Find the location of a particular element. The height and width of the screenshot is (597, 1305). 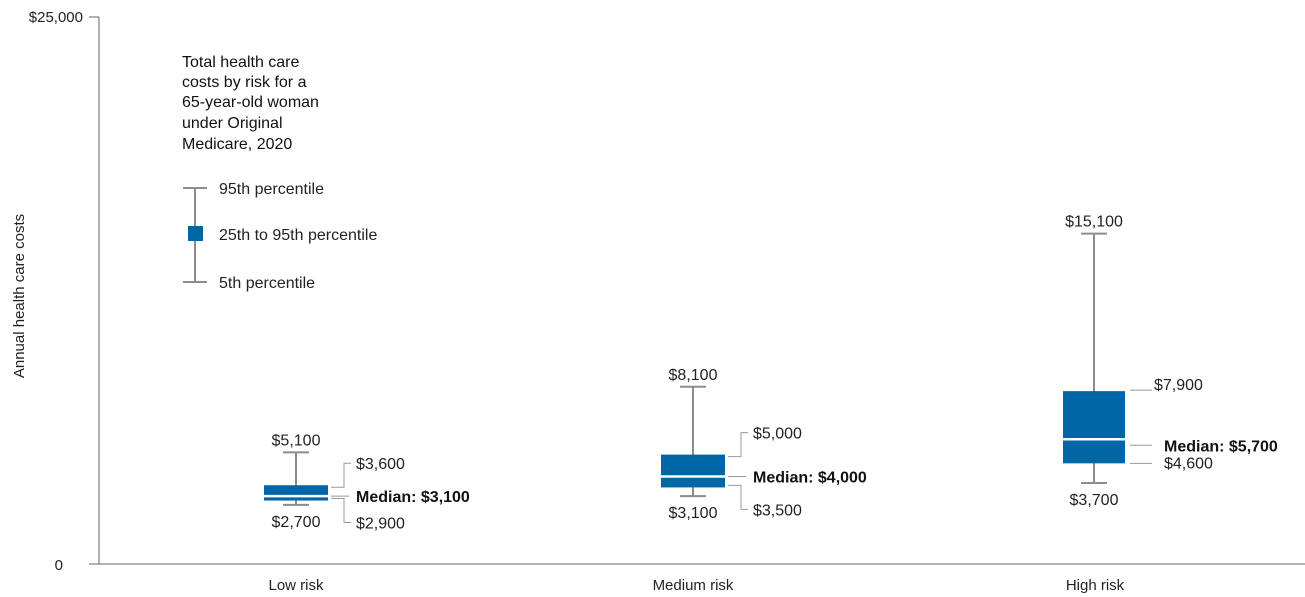

low-risk-p75-leader is located at coordinates (341, 475).